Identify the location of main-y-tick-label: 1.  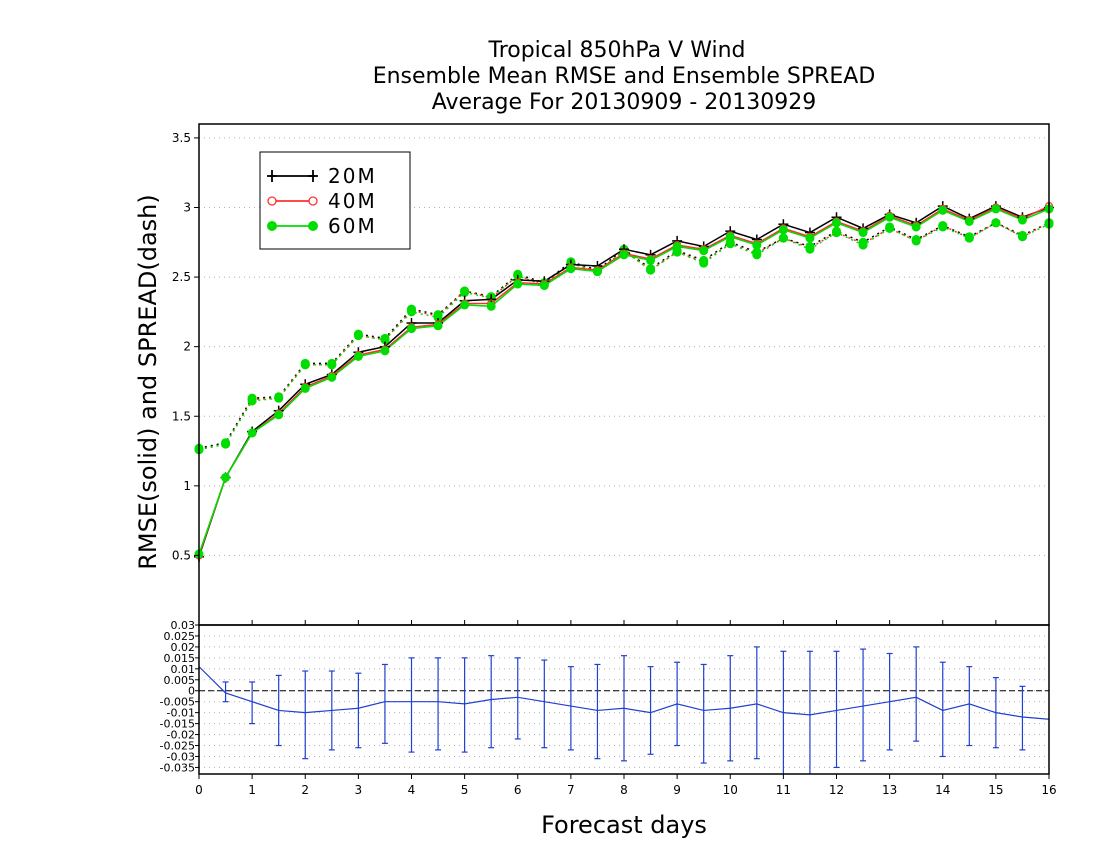
(187, 486).